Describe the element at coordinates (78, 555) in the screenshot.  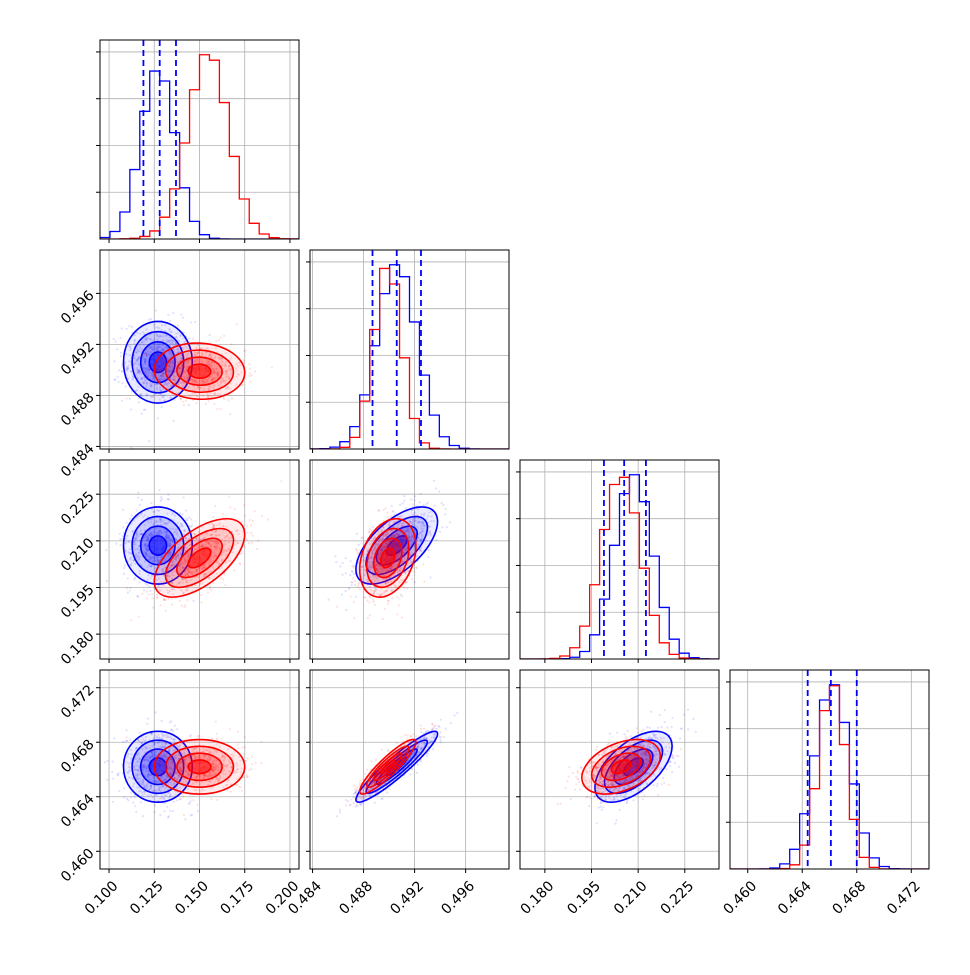
I see `y-tick-label: 0.210` at that location.